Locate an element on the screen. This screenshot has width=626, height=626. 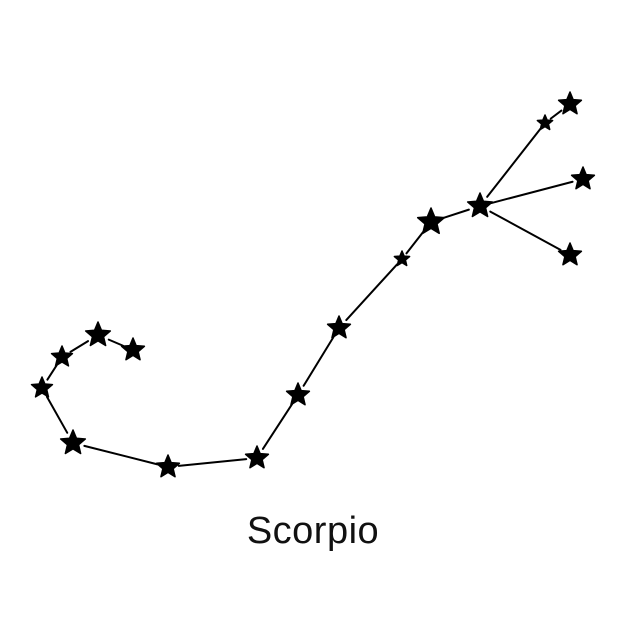
constellation-name: Scorpio is located at coordinates (313, 531).